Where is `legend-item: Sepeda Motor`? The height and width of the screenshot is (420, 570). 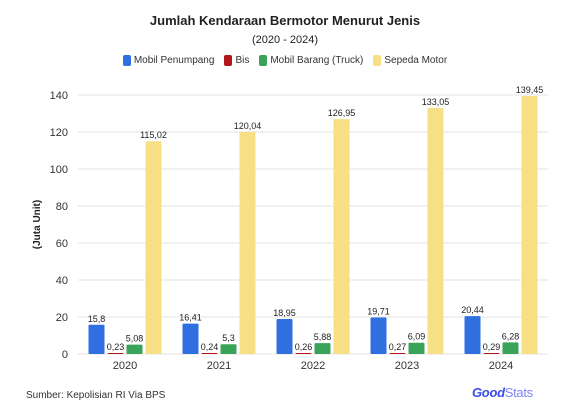
legend-item: Sepeda Motor is located at coordinates (410, 60).